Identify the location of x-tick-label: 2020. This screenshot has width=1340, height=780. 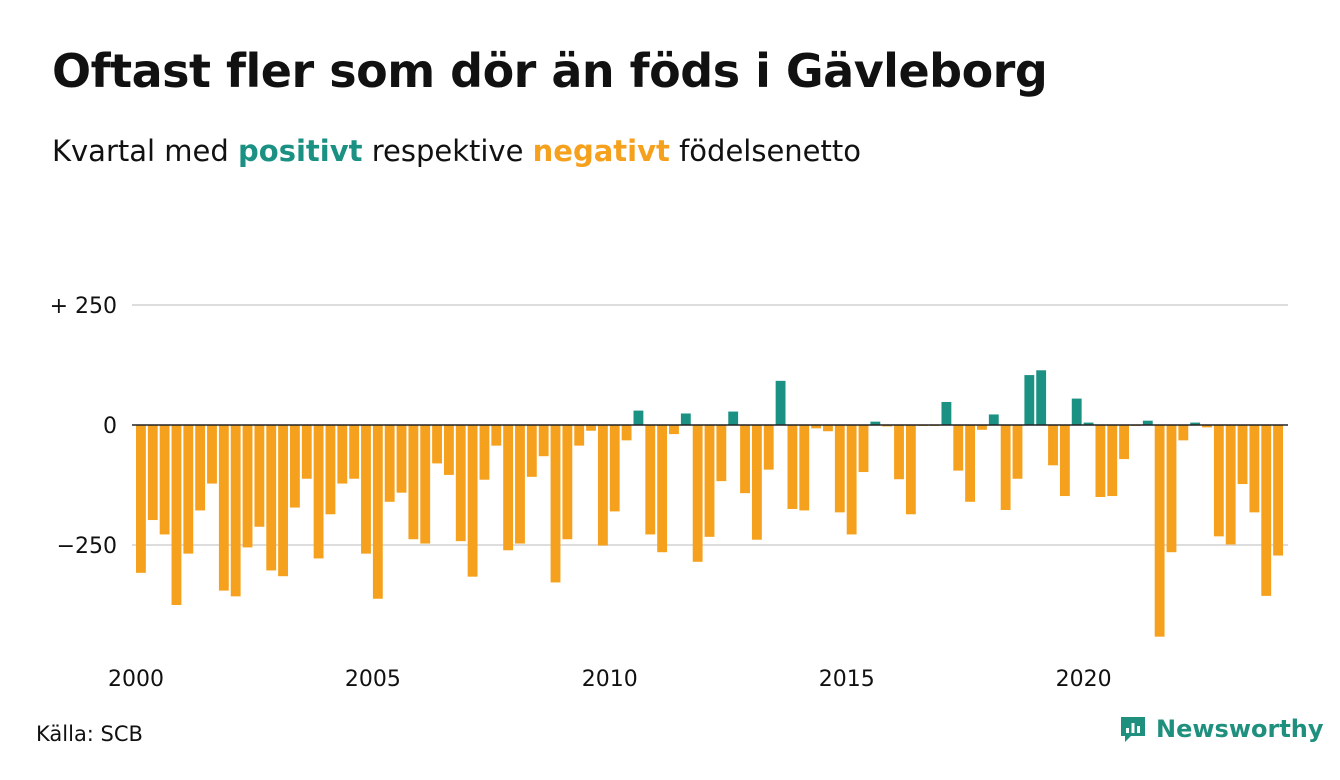
(1084, 679).